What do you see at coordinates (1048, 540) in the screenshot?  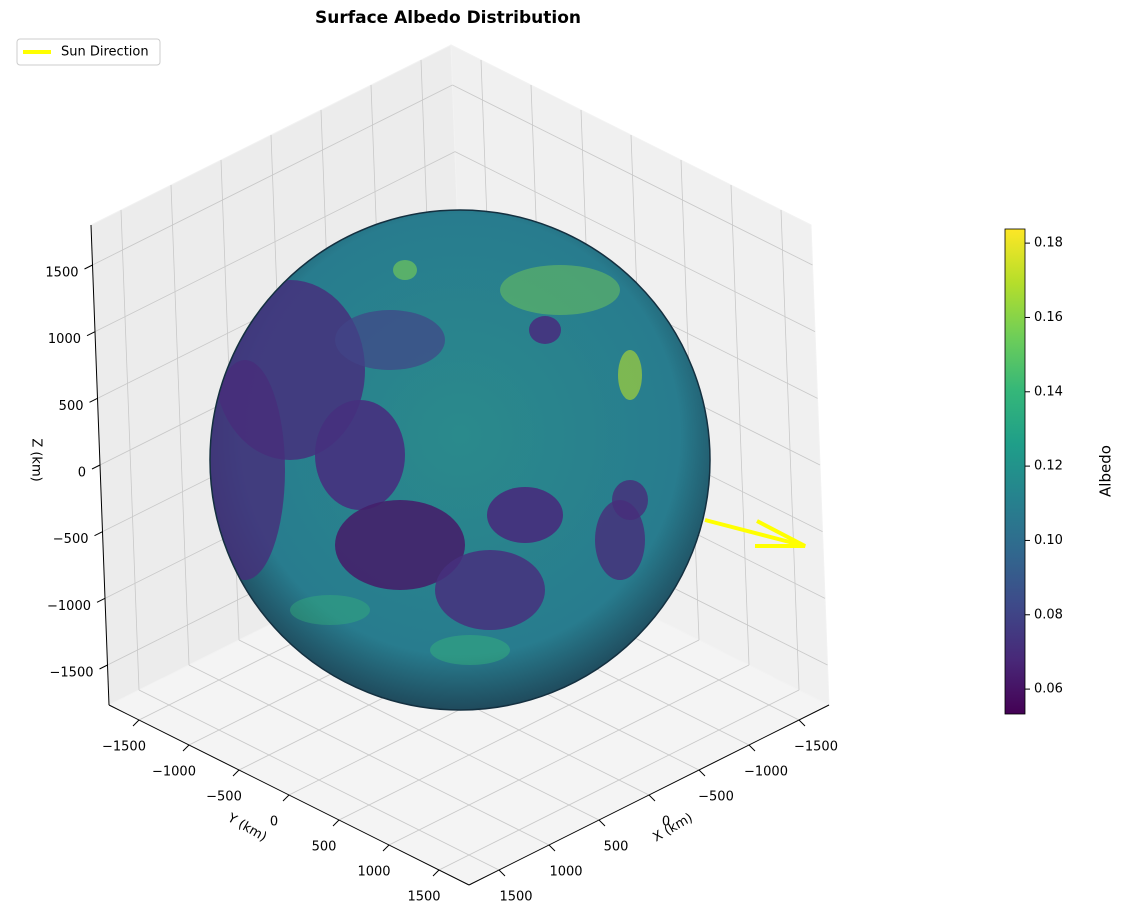 I see `colorbar-tick-label: 0.10` at bounding box center [1048, 540].